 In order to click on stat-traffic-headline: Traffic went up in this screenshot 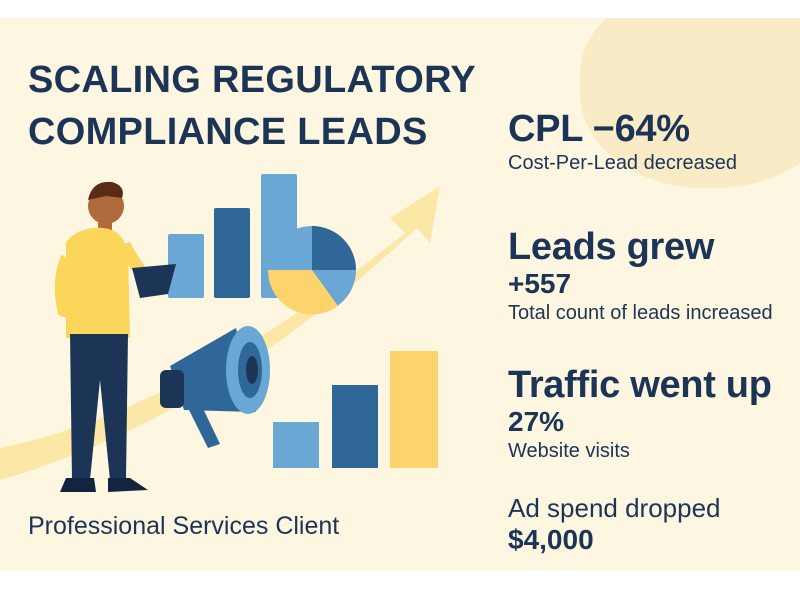, I will do `click(640, 385)`.